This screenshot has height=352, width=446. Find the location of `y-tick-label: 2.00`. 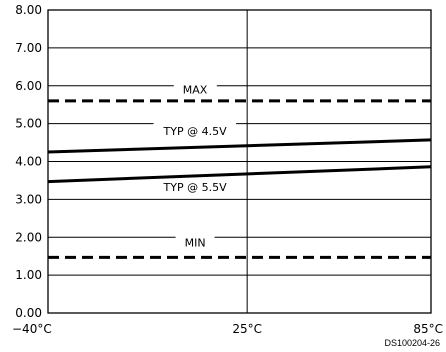

y-tick-label: 2.00 is located at coordinates (28, 237).